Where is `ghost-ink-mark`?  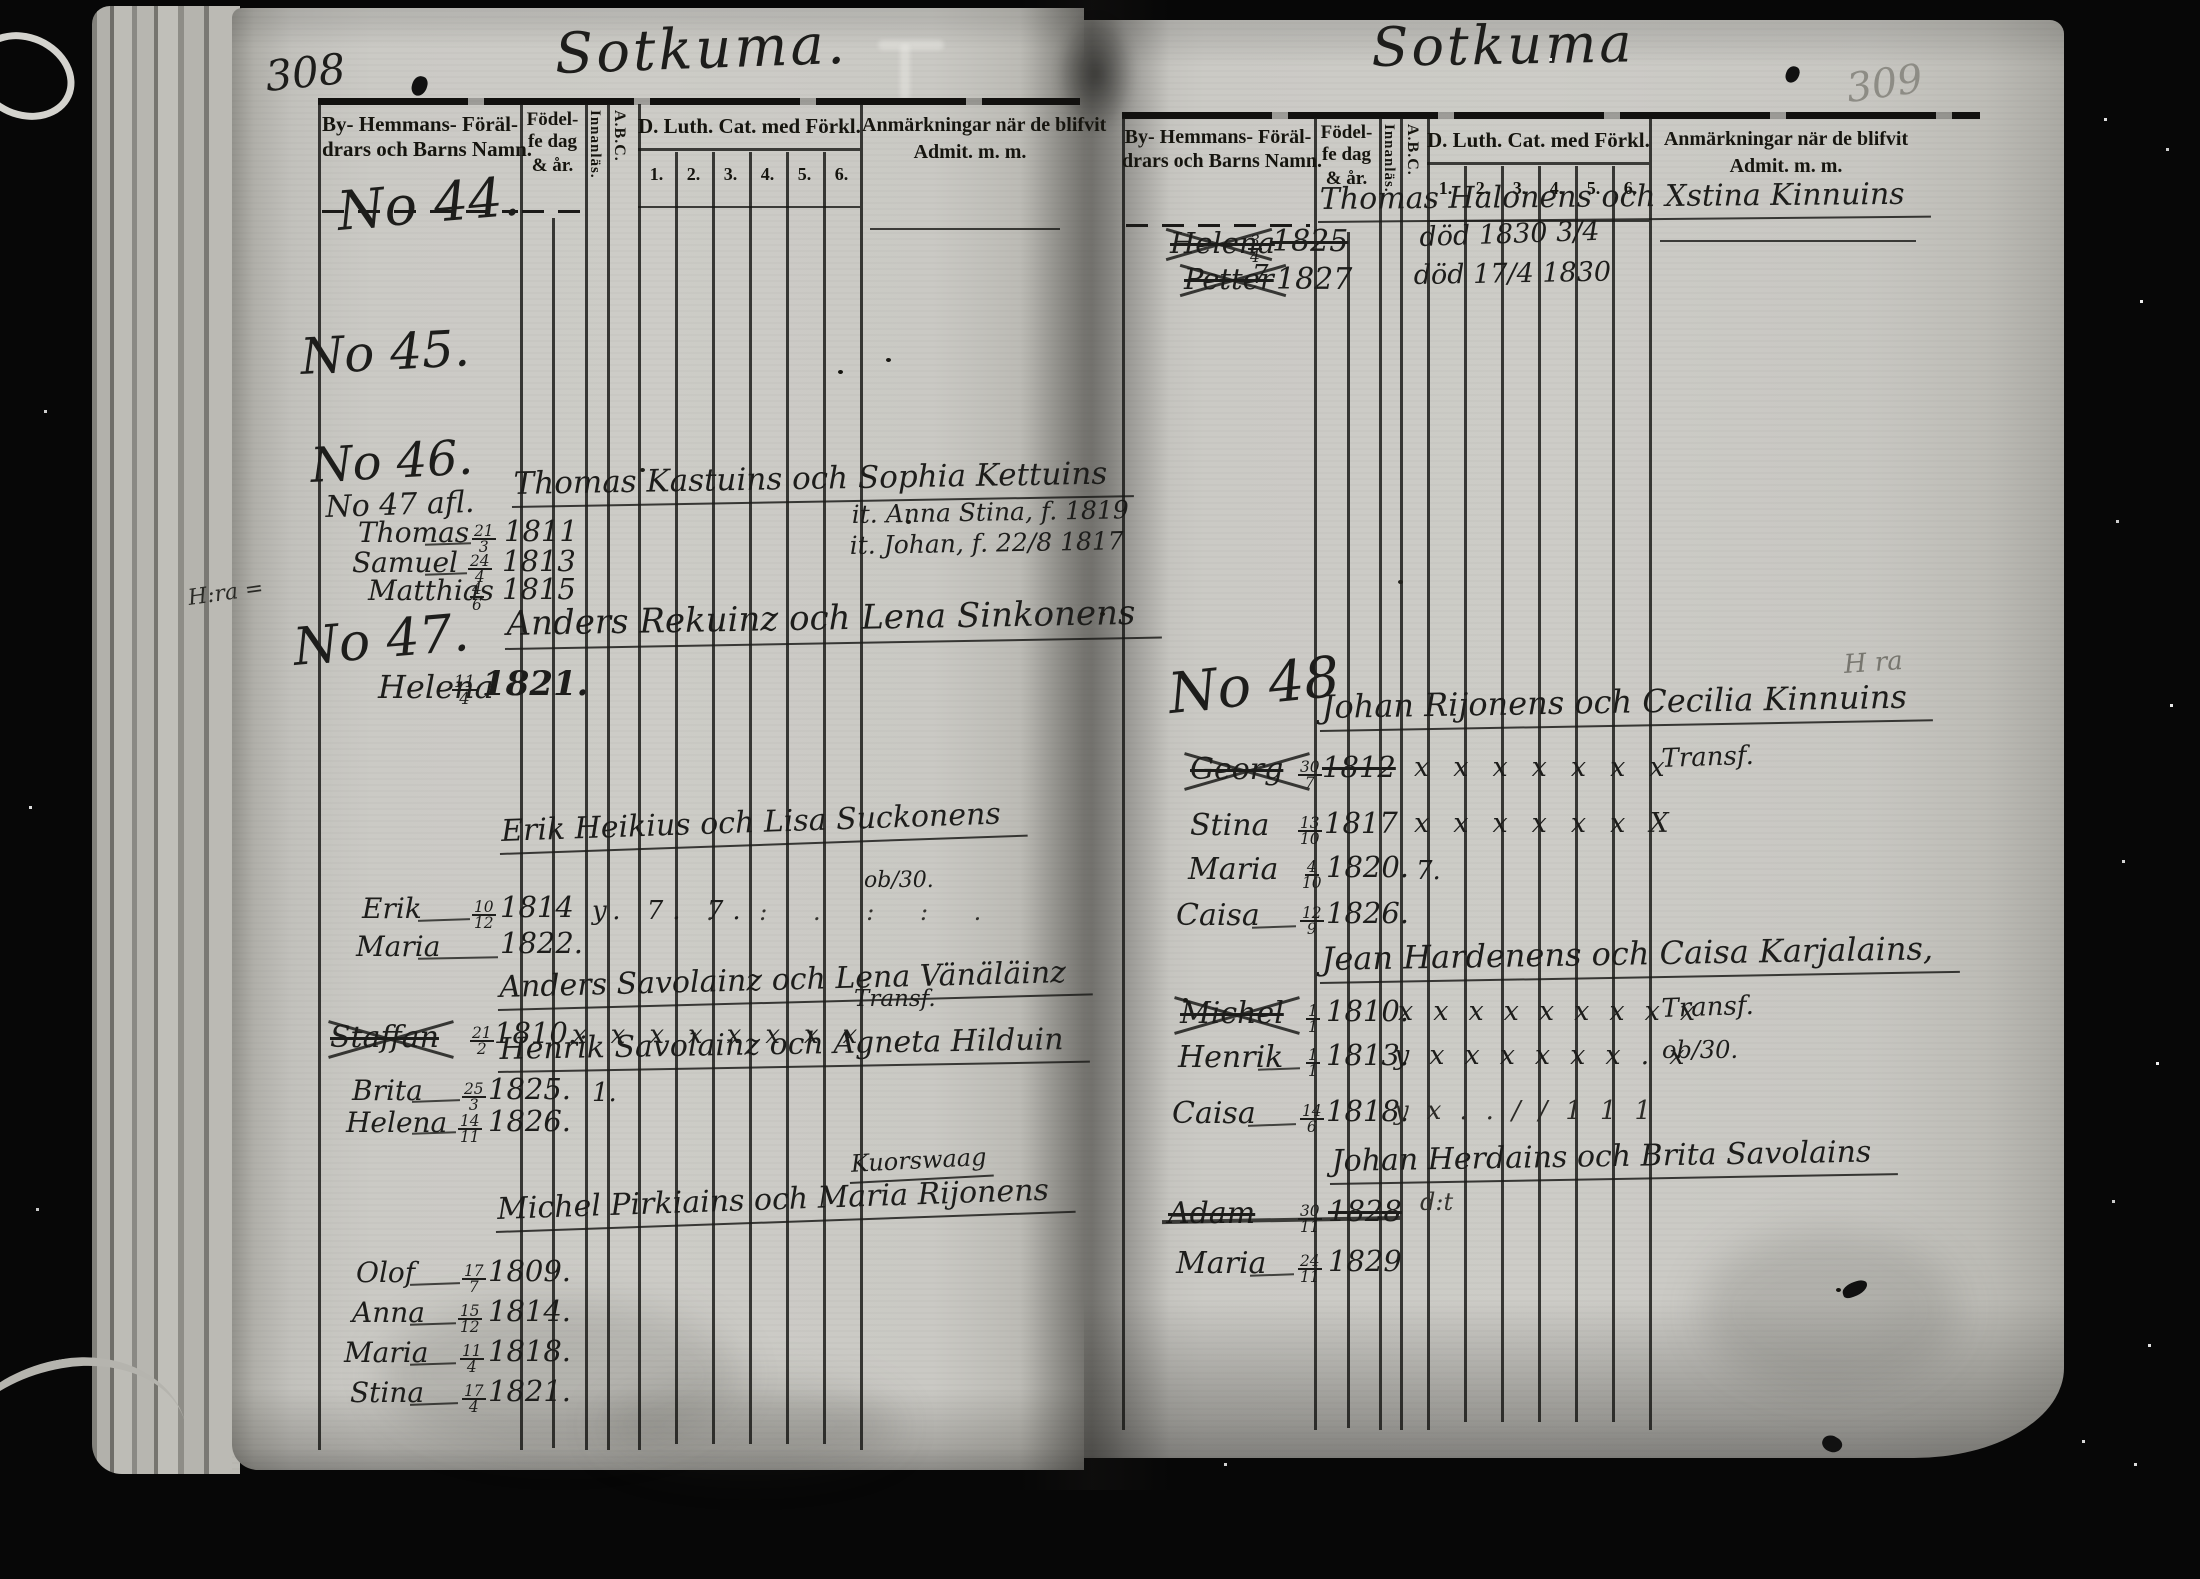
ghost-ink-mark is located at coordinates (911, 45).